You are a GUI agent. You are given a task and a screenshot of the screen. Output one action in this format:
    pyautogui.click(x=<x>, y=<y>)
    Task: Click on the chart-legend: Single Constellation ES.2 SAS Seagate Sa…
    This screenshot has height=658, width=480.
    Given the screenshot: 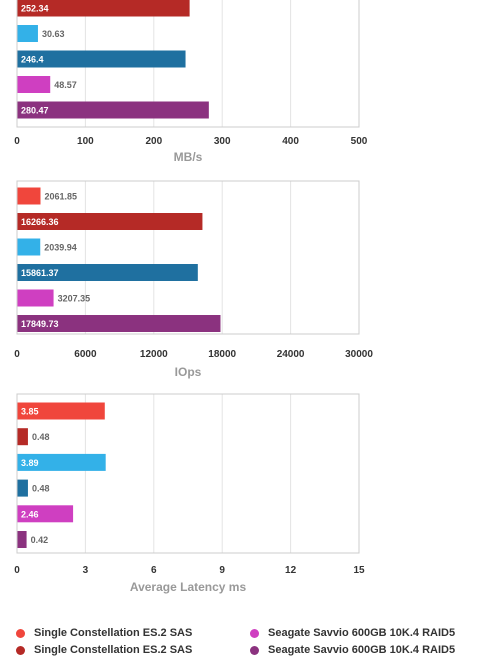 What is the action you would take?
    pyautogui.click(x=240, y=637)
    